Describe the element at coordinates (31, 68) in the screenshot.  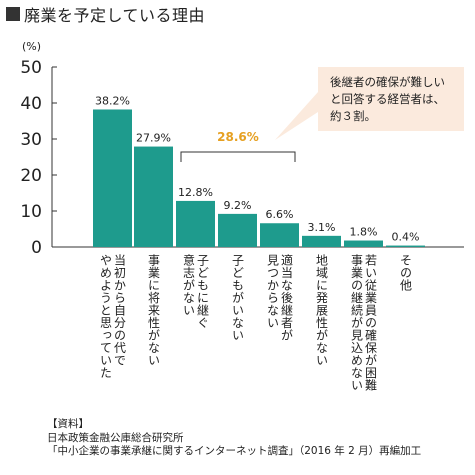
I see `y-tick-label-50: 50` at that location.